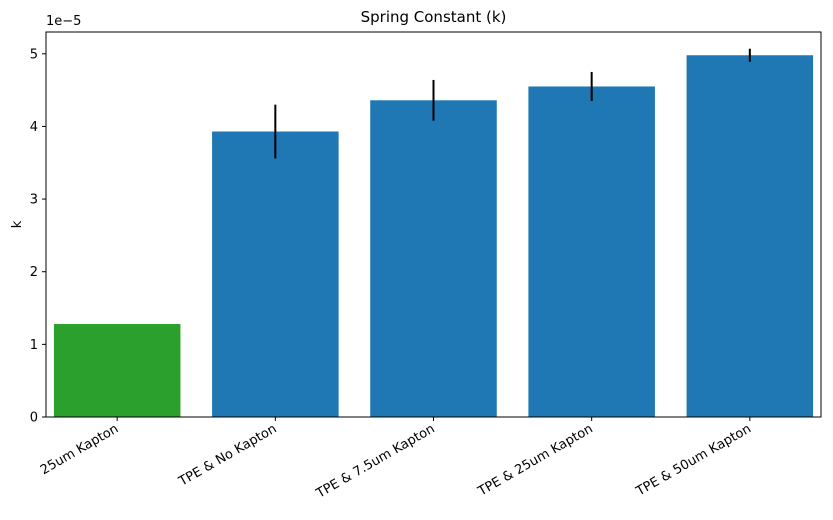 This screenshot has width=833, height=520. What do you see at coordinates (34, 272) in the screenshot?
I see `y-tick-label-2: 2` at bounding box center [34, 272].